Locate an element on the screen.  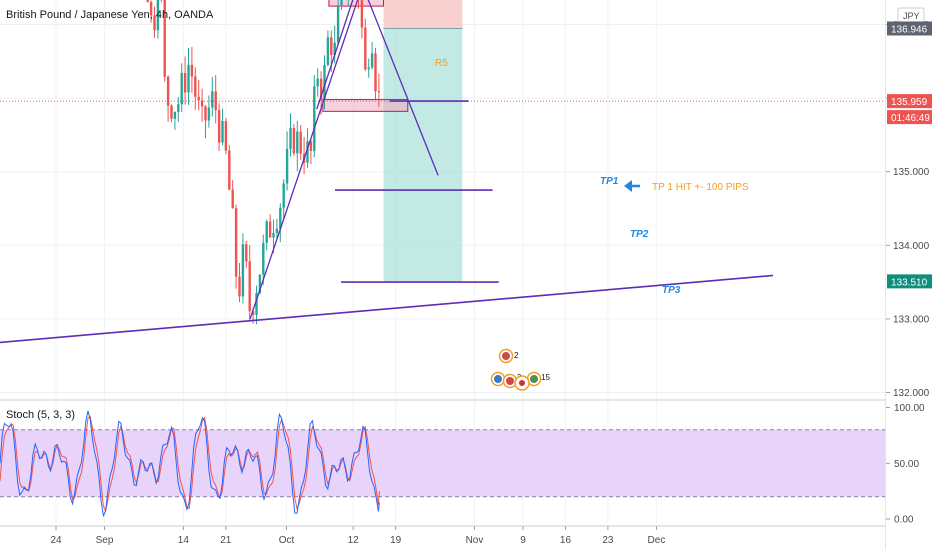
time-tick-label-8: 9 is located at coordinates (523, 540).